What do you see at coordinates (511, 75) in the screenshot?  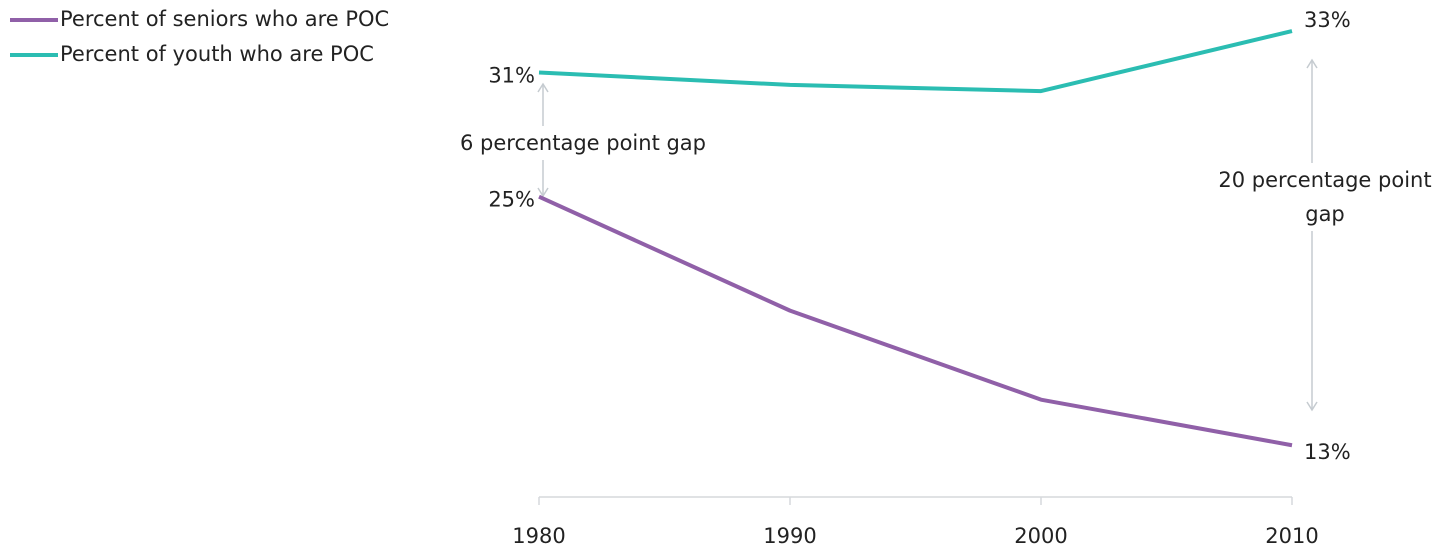 I see `data-label: 31%` at bounding box center [511, 75].